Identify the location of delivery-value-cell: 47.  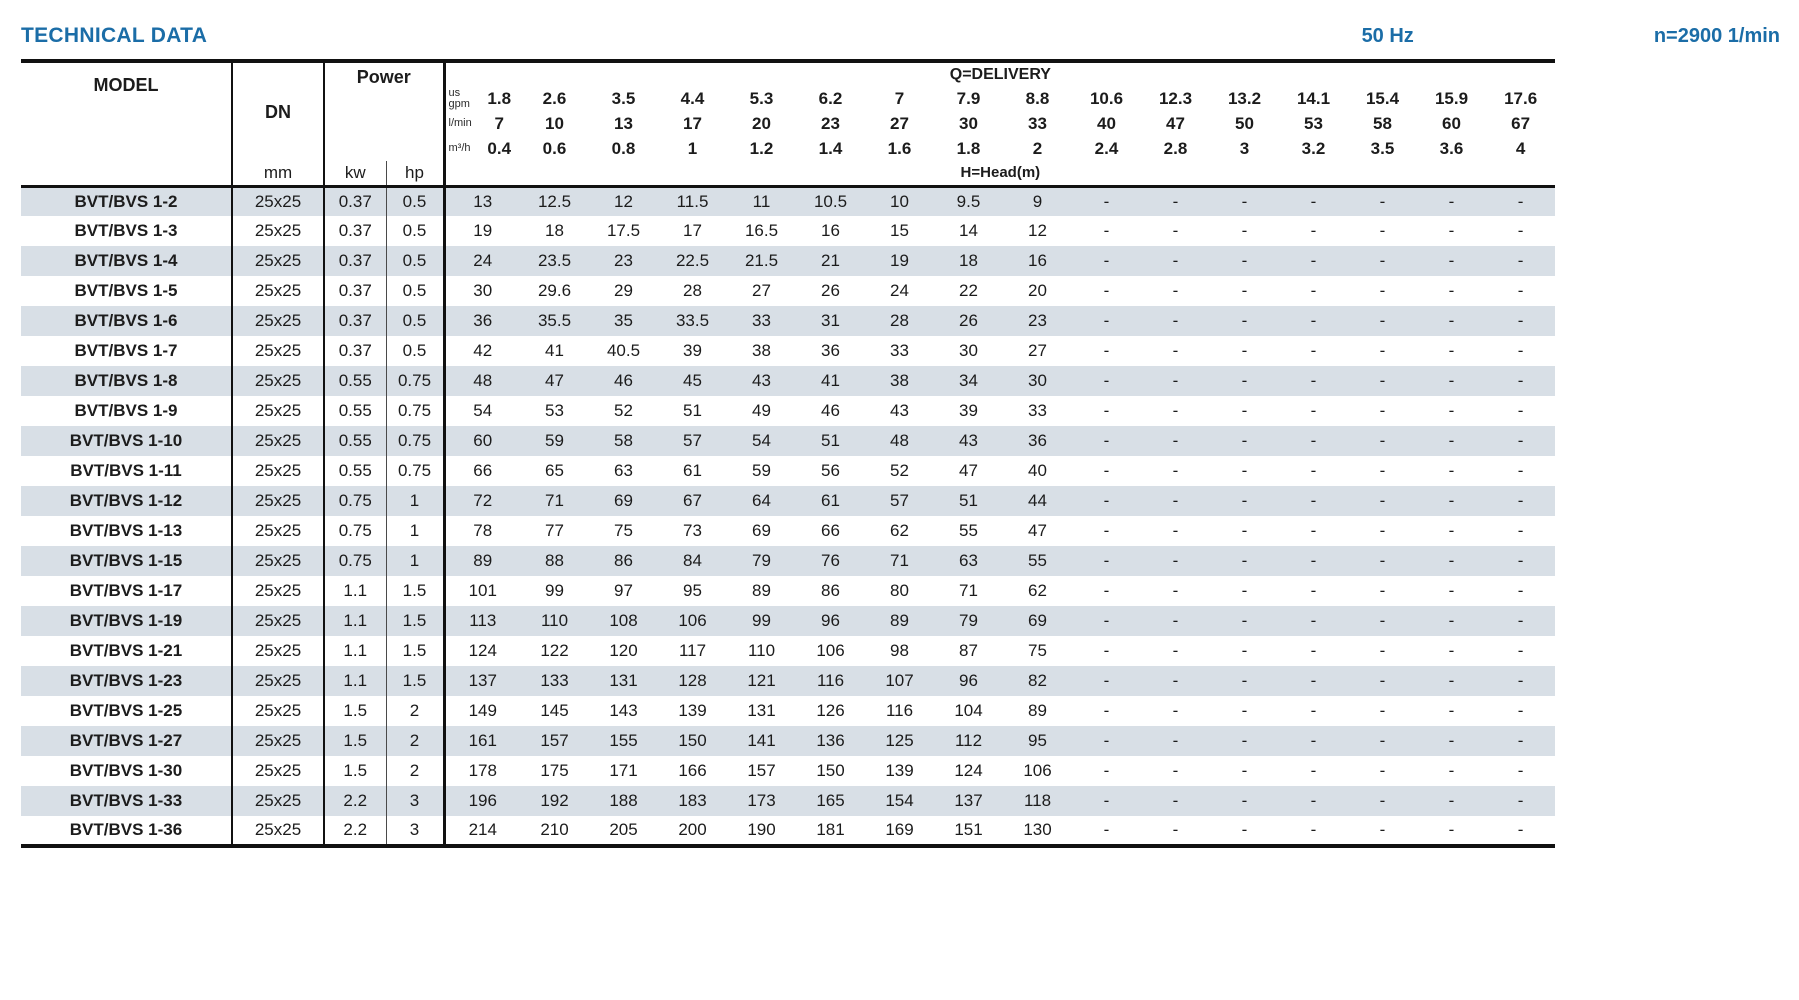
(1175, 123).